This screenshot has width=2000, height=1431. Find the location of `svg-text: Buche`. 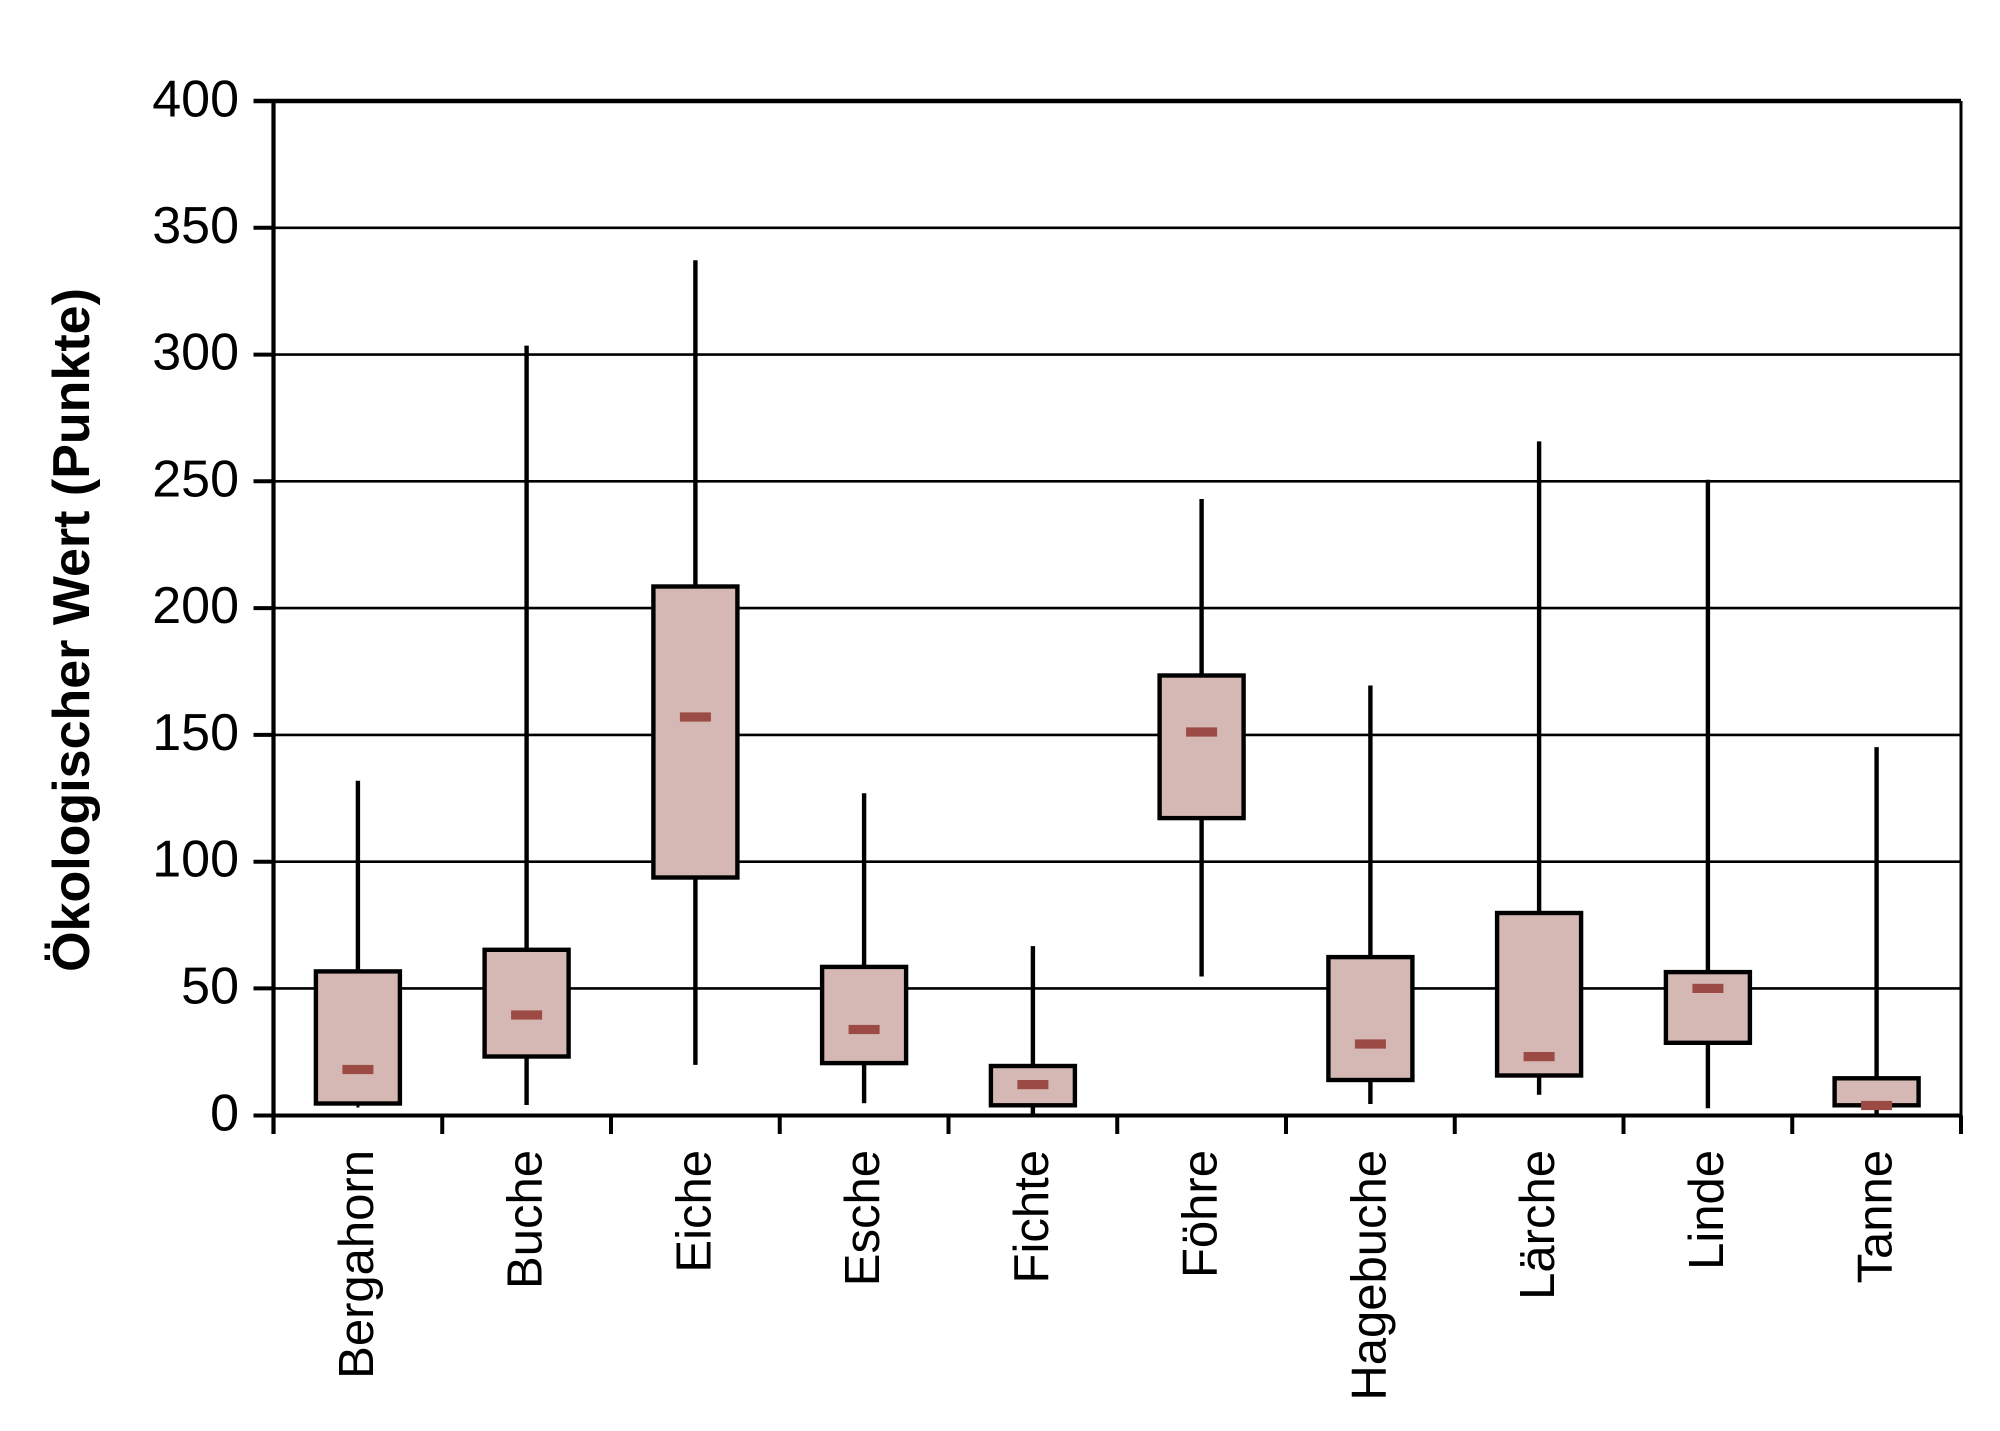

svg-text: Buche is located at coordinates (526, 1219).